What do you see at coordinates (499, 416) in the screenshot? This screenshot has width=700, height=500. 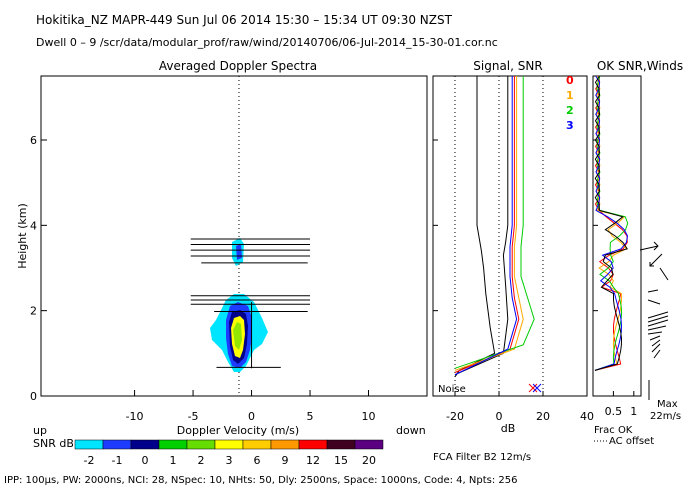 I see `snr-xtick-label-1: 0` at bounding box center [499, 416].